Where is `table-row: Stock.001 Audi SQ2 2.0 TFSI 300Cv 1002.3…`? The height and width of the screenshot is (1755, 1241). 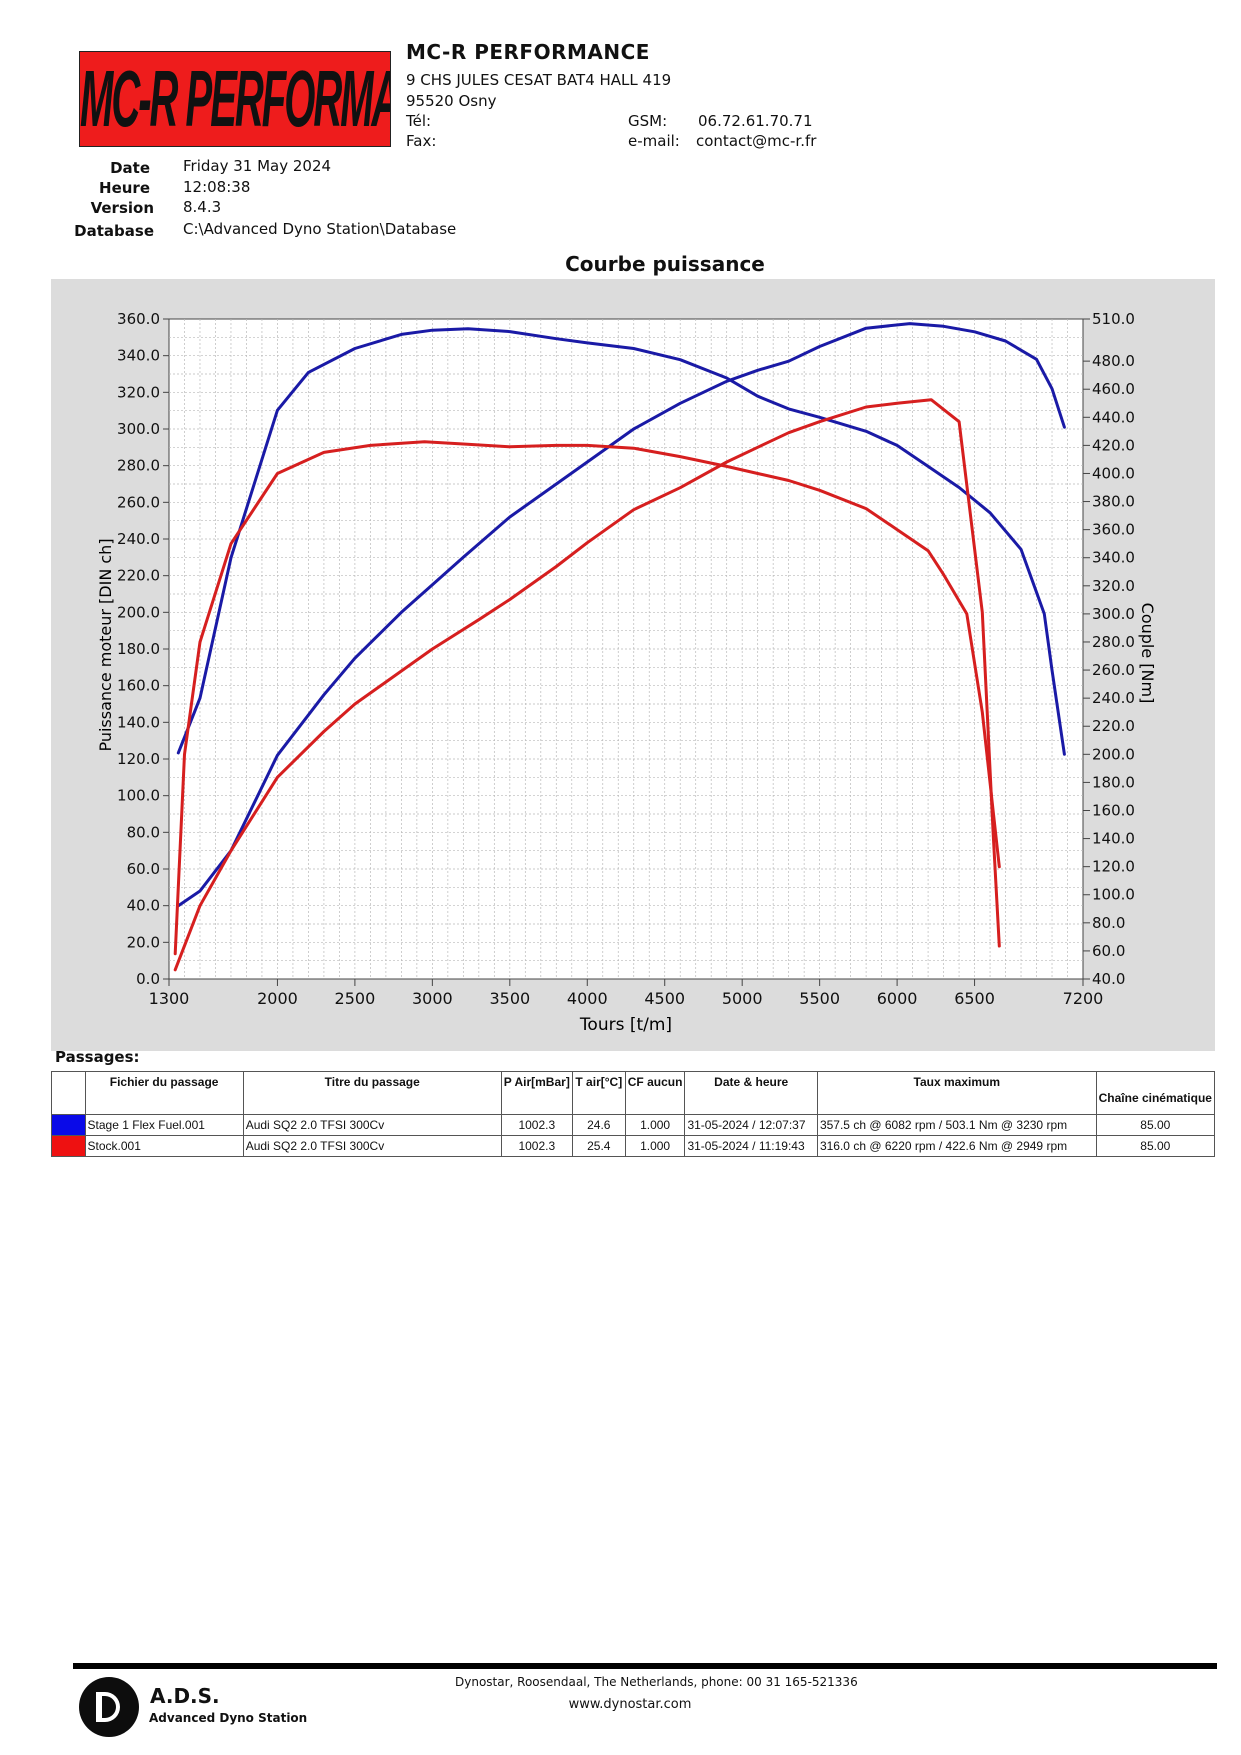
table-row: Stock.001 Audi SQ2 2.0 TFSI 300Cv 1002.3… is located at coordinates (633, 1146).